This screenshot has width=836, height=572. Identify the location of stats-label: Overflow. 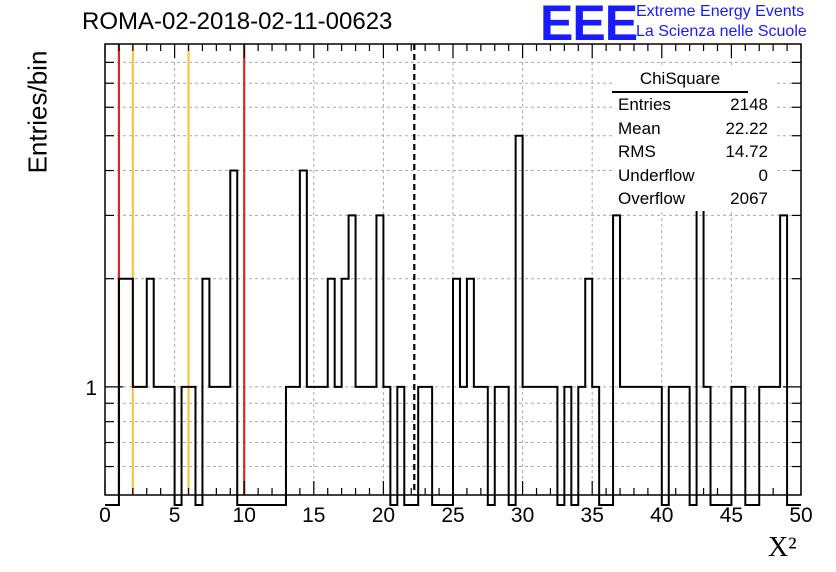
(652, 198).